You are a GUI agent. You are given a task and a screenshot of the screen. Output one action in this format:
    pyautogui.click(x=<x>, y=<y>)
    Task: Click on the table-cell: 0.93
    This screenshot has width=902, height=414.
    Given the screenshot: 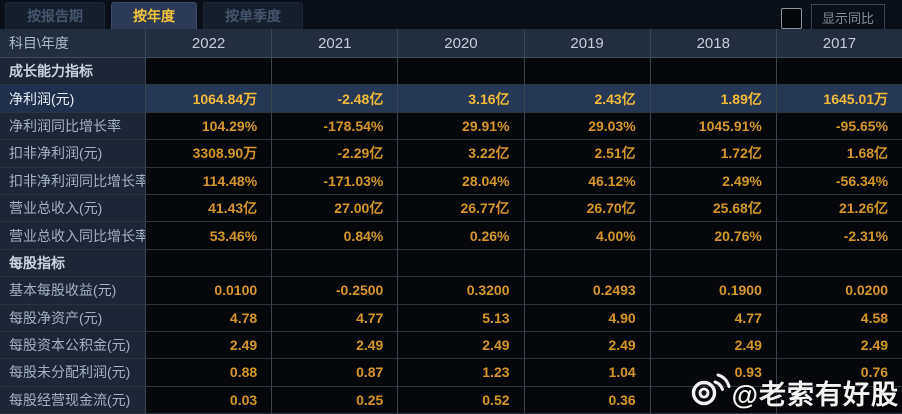 What is the action you would take?
    pyautogui.click(x=712, y=373)
    